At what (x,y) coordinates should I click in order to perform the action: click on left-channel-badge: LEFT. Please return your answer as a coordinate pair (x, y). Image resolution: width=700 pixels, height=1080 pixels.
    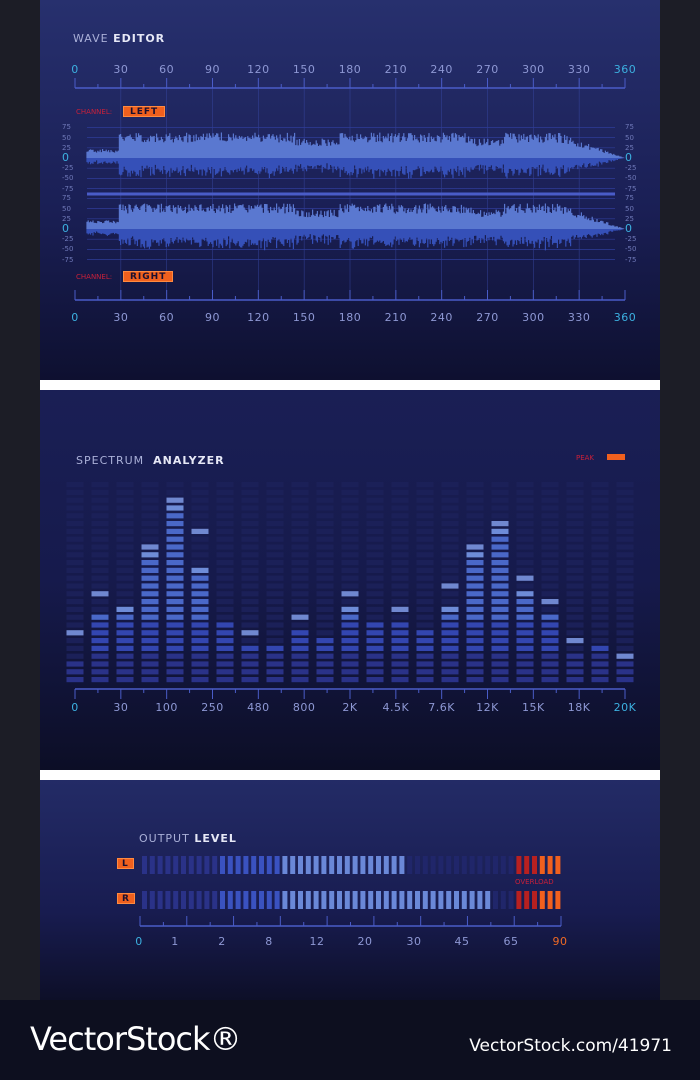
    Looking at the image, I should click on (144, 111).